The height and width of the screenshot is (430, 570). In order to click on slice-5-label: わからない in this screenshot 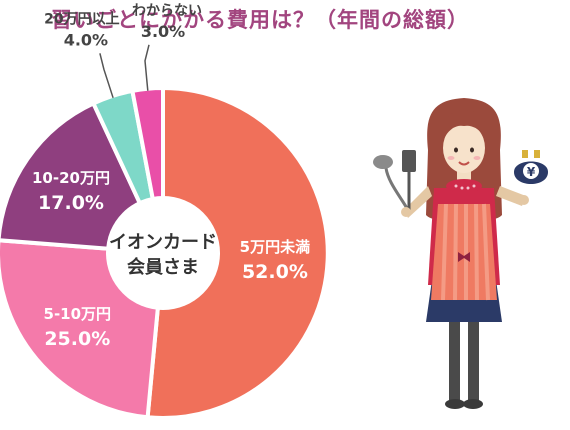, I will do `click(167, 11)`.